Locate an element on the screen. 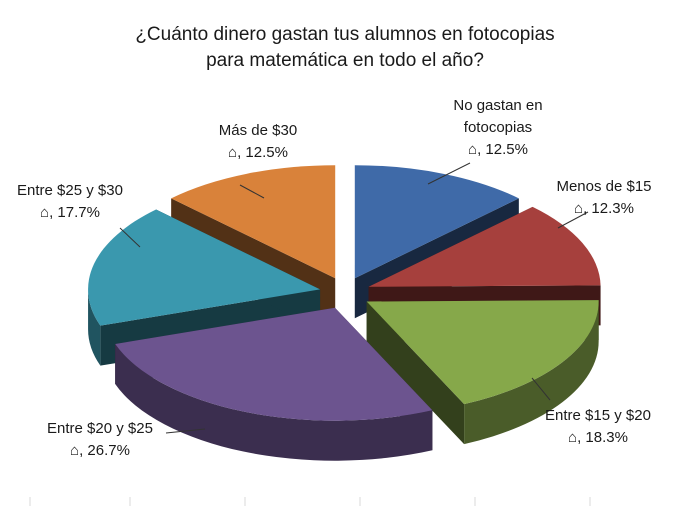  slice-label: Entre $25 y $30 ⌂, 17.7% is located at coordinates (79, 215).